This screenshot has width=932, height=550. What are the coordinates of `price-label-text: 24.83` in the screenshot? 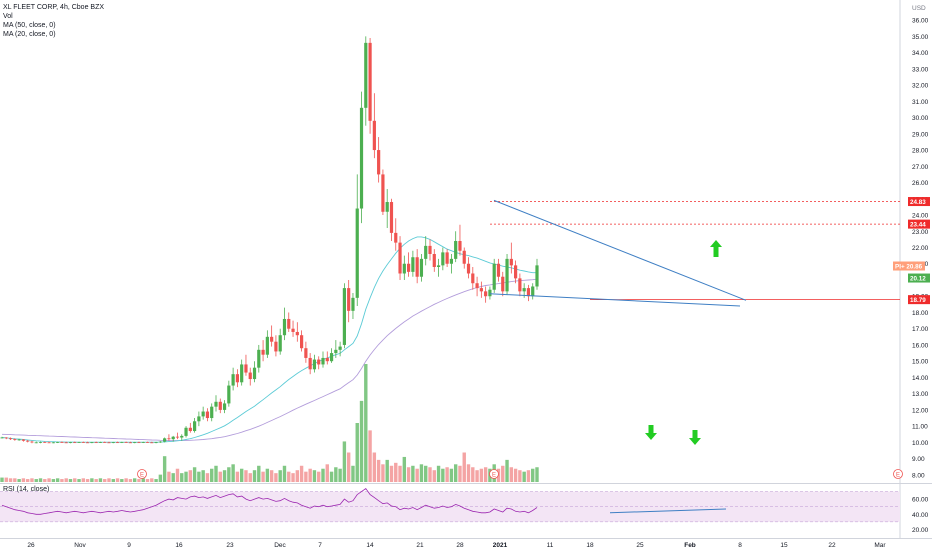 It's located at (918, 202).